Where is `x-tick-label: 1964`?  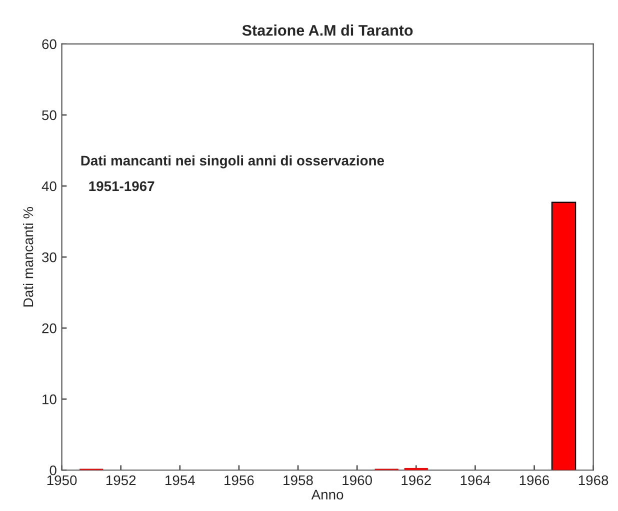
x-tick-label: 1964 is located at coordinates (475, 480).